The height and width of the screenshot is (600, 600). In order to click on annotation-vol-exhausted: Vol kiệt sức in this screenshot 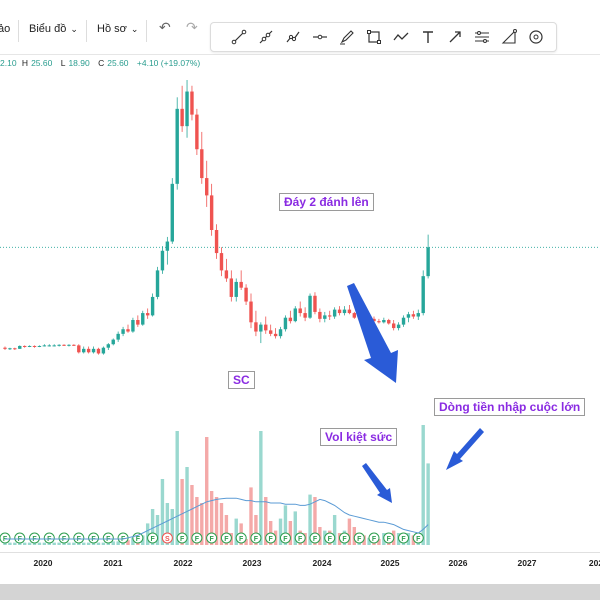, I will do `click(359, 437)`.